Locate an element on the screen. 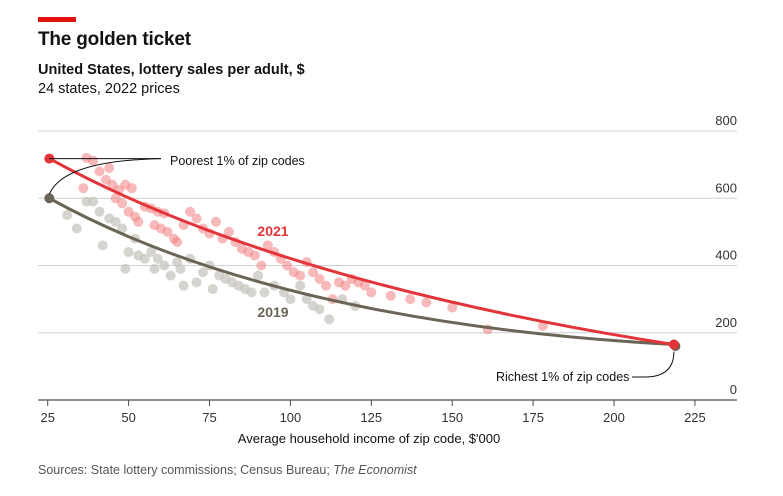 This screenshot has width=783, height=496. endpoint-2021-richest is located at coordinates (673, 344).